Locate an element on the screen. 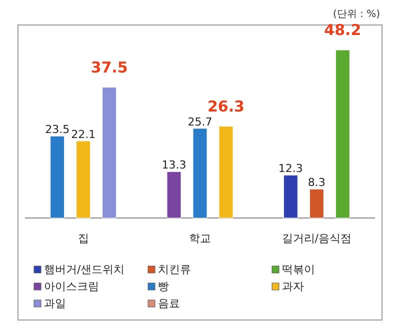 This screenshot has height=333, width=400. data-label: 13.3 is located at coordinates (174, 165).